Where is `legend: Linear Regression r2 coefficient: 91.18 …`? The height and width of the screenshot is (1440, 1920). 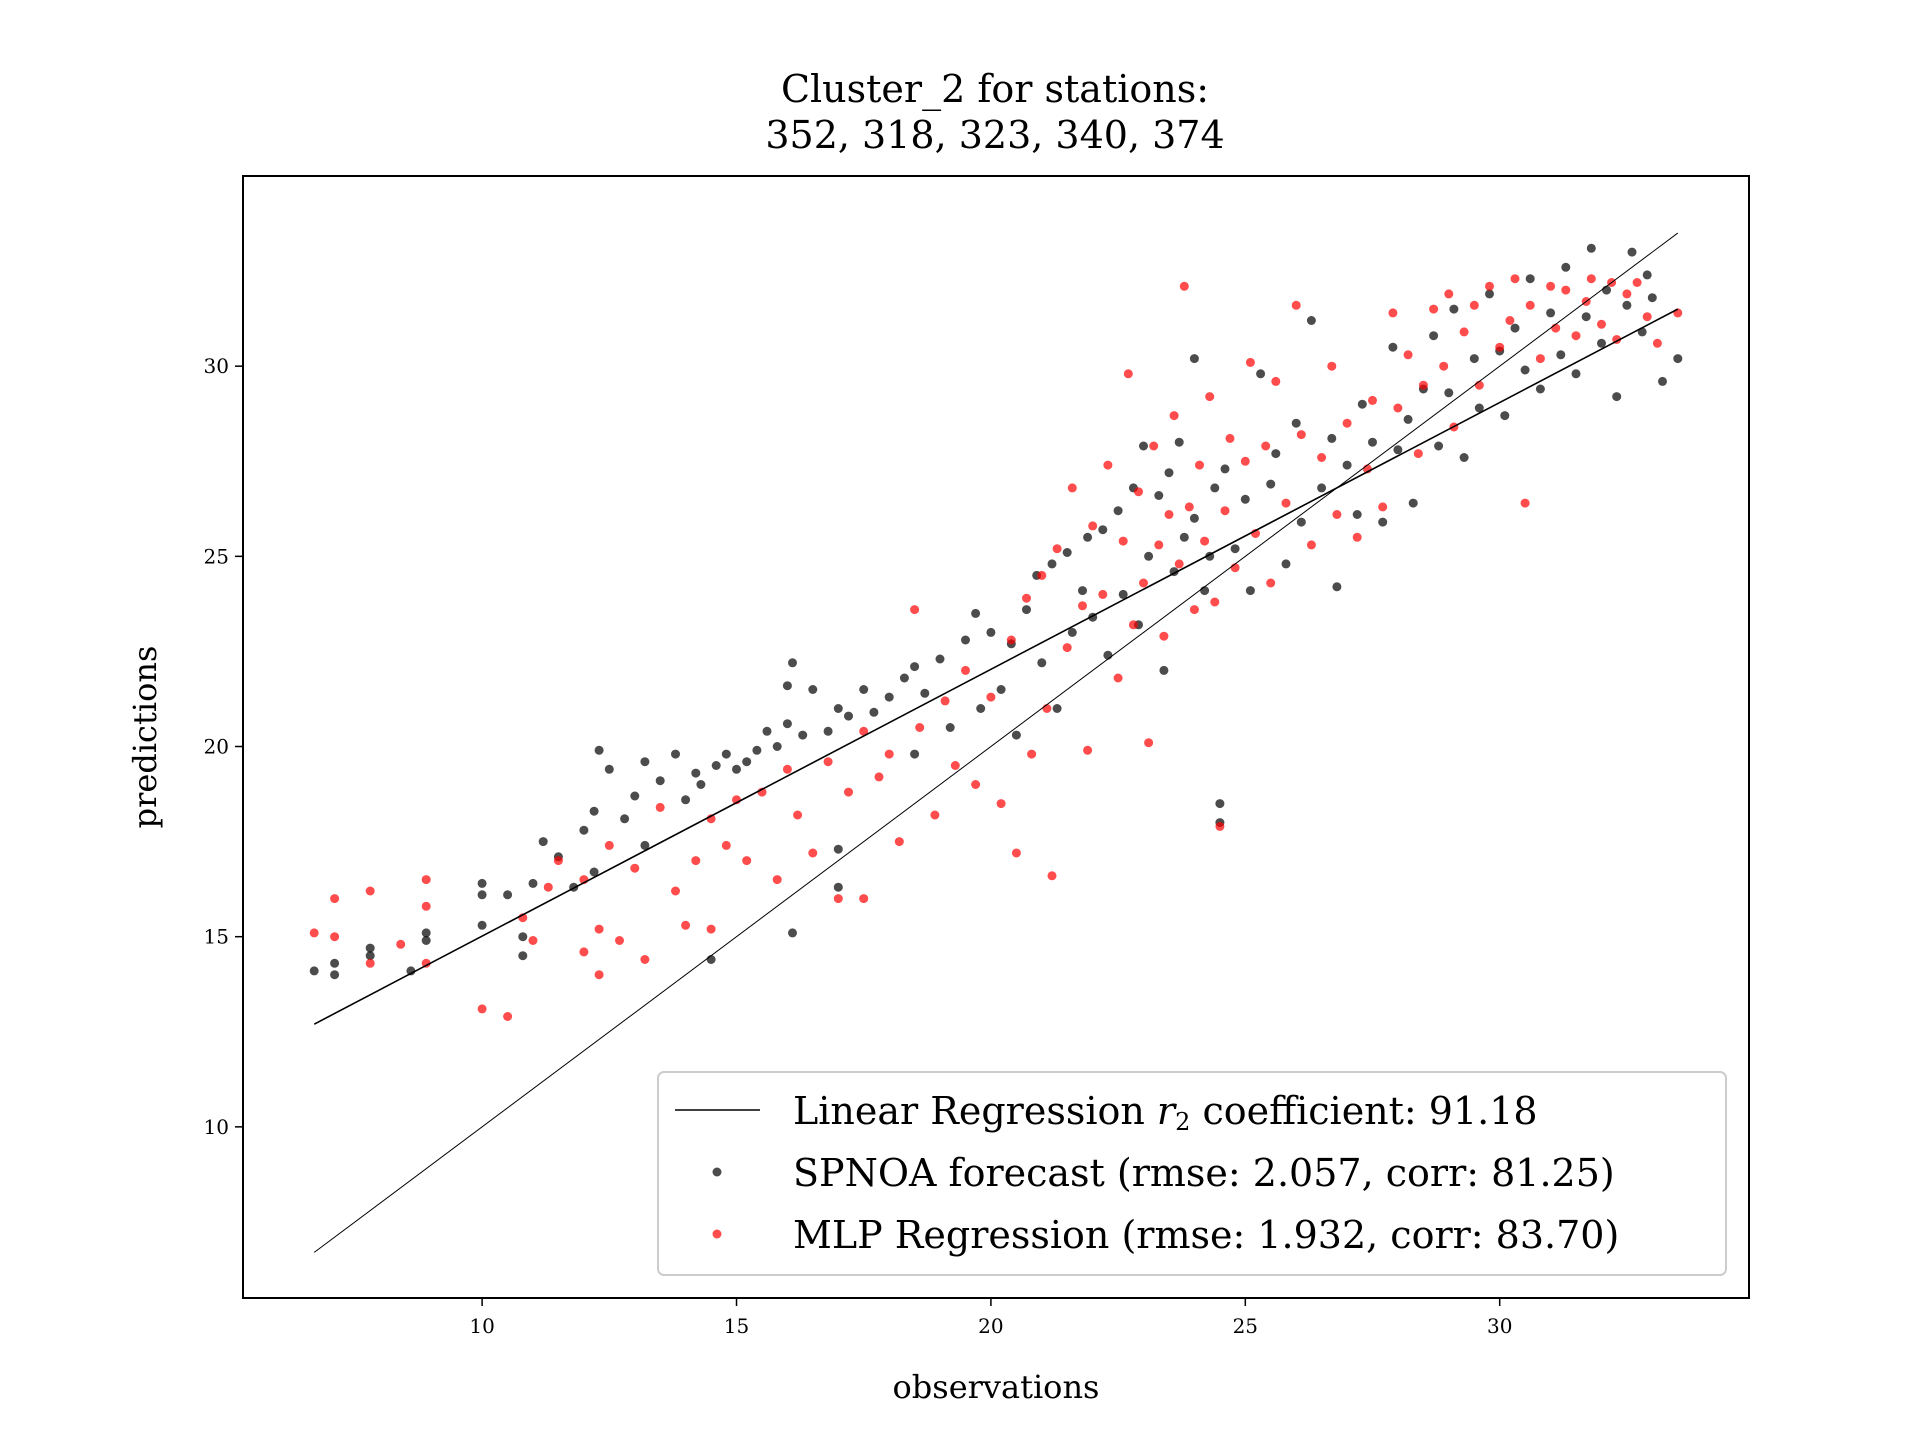 legend: Linear Regression r2 coefficient: 91.18 … is located at coordinates (1192, 1173).